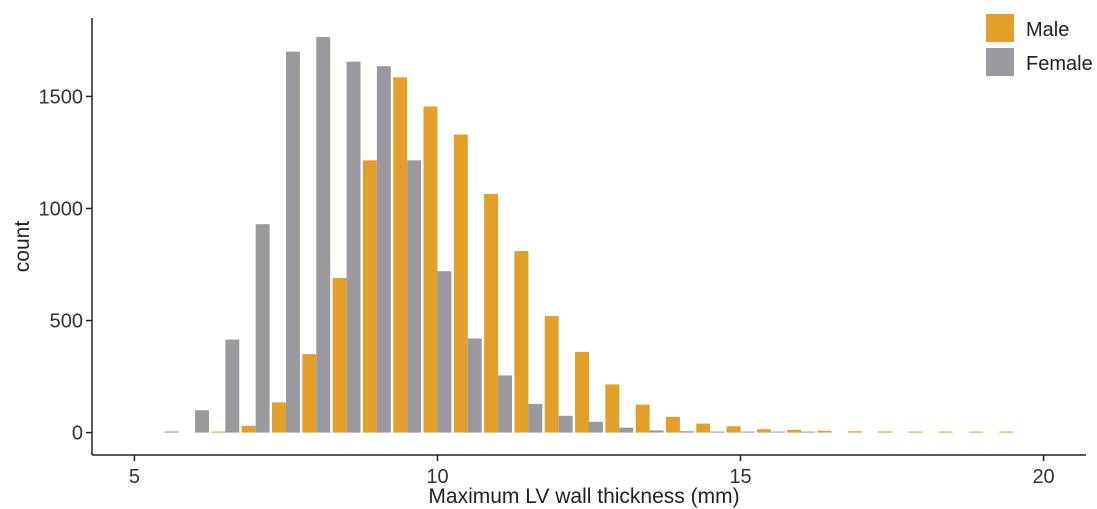  What do you see at coordinates (1039, 45) in the screenshot?
I see `legend: Male Female` at bounding box center [1039, 45].